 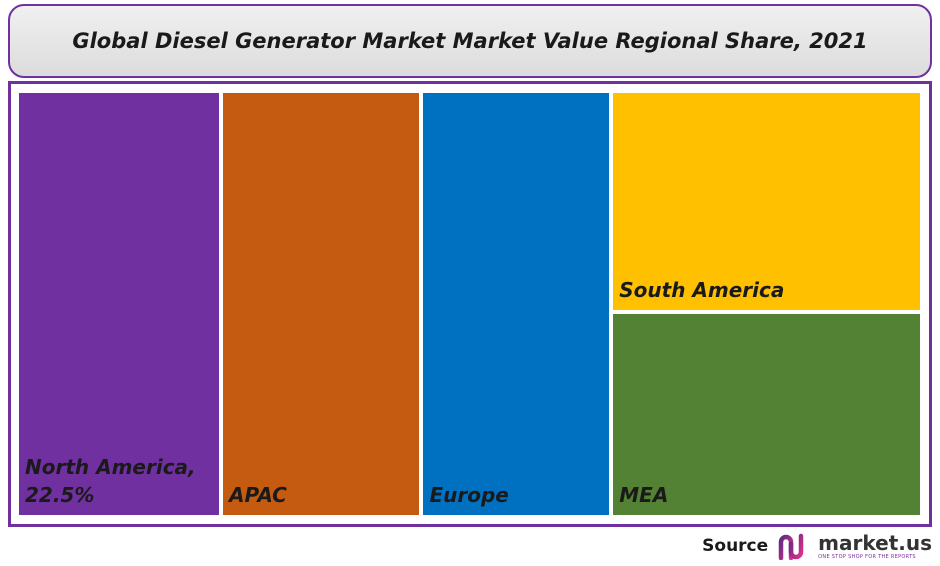 I want to click on market-us-logo: market.us ONE STOP SHOP FOR THE REPORTS, so click(x=855, y=546).